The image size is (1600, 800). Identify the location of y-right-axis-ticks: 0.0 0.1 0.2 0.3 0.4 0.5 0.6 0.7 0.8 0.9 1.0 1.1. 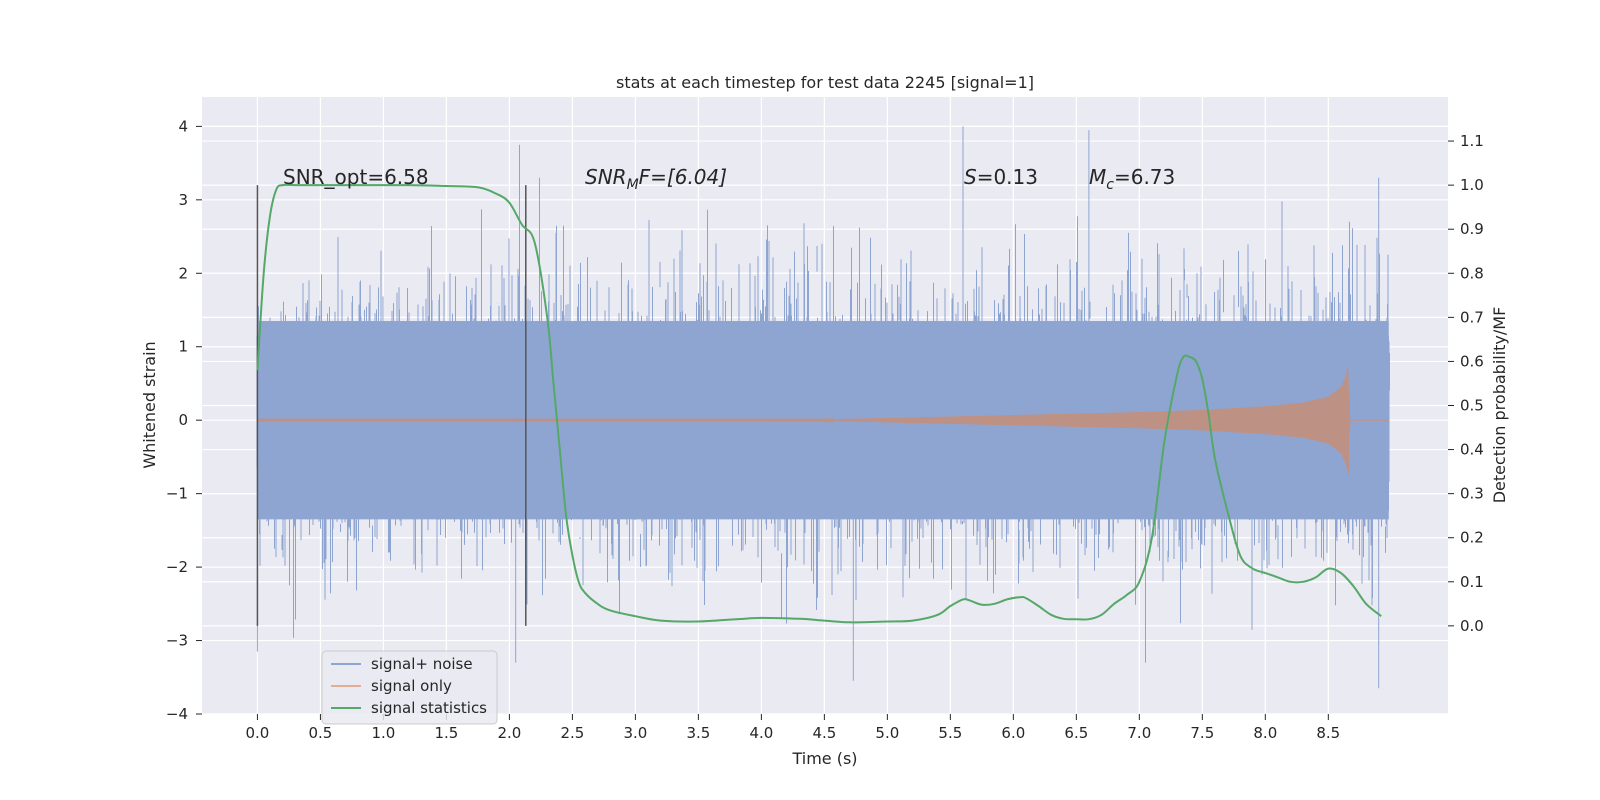
(1466, 383).